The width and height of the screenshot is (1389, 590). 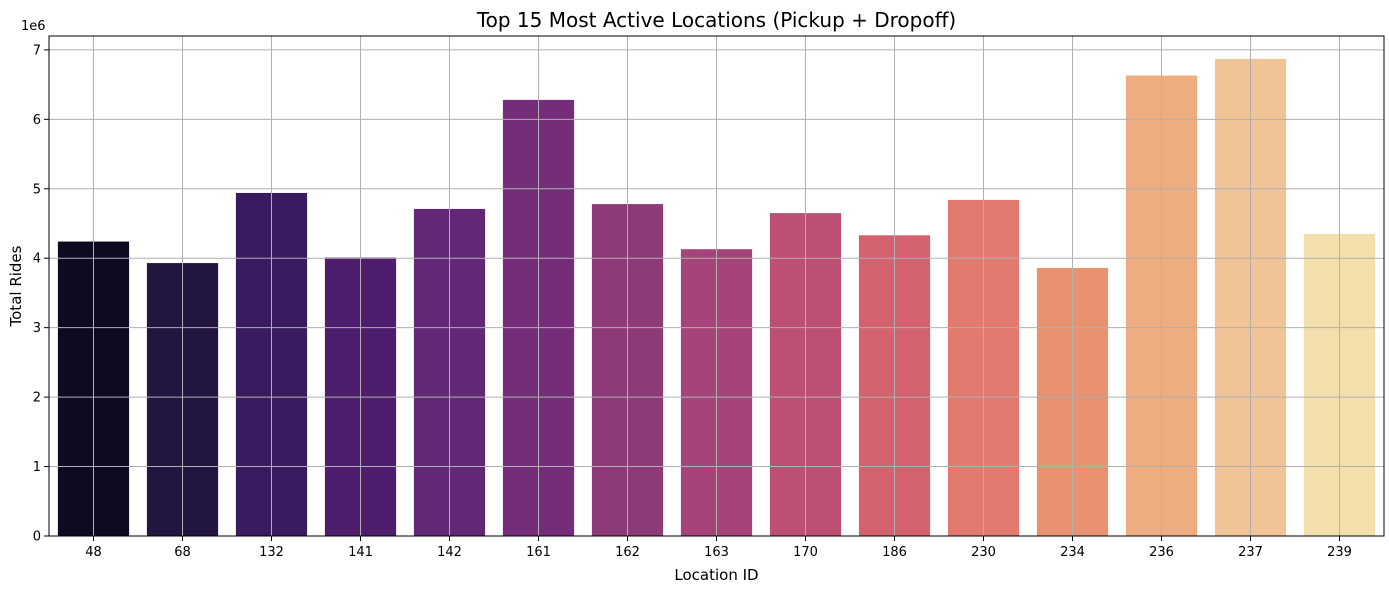 What do you see at coordinates (894, 552) in the screenshot?
I see `x-tick-label: 186` at bounding box center [894, 552].